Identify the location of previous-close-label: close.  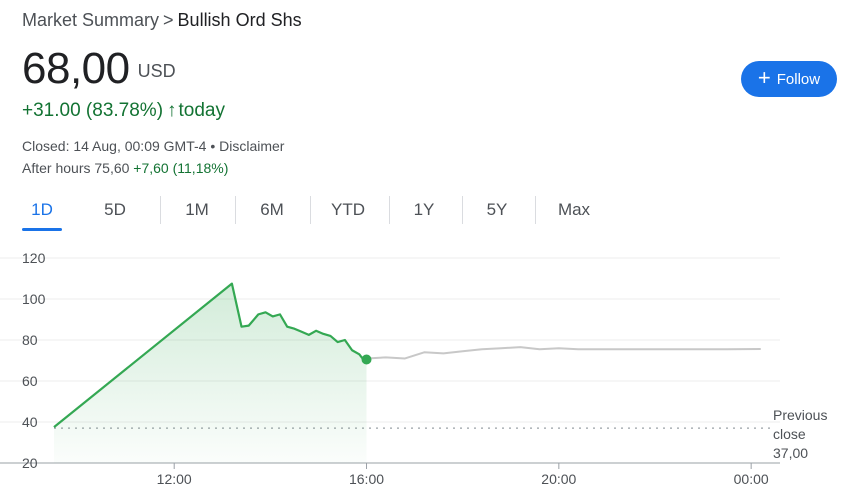
(789, 434).